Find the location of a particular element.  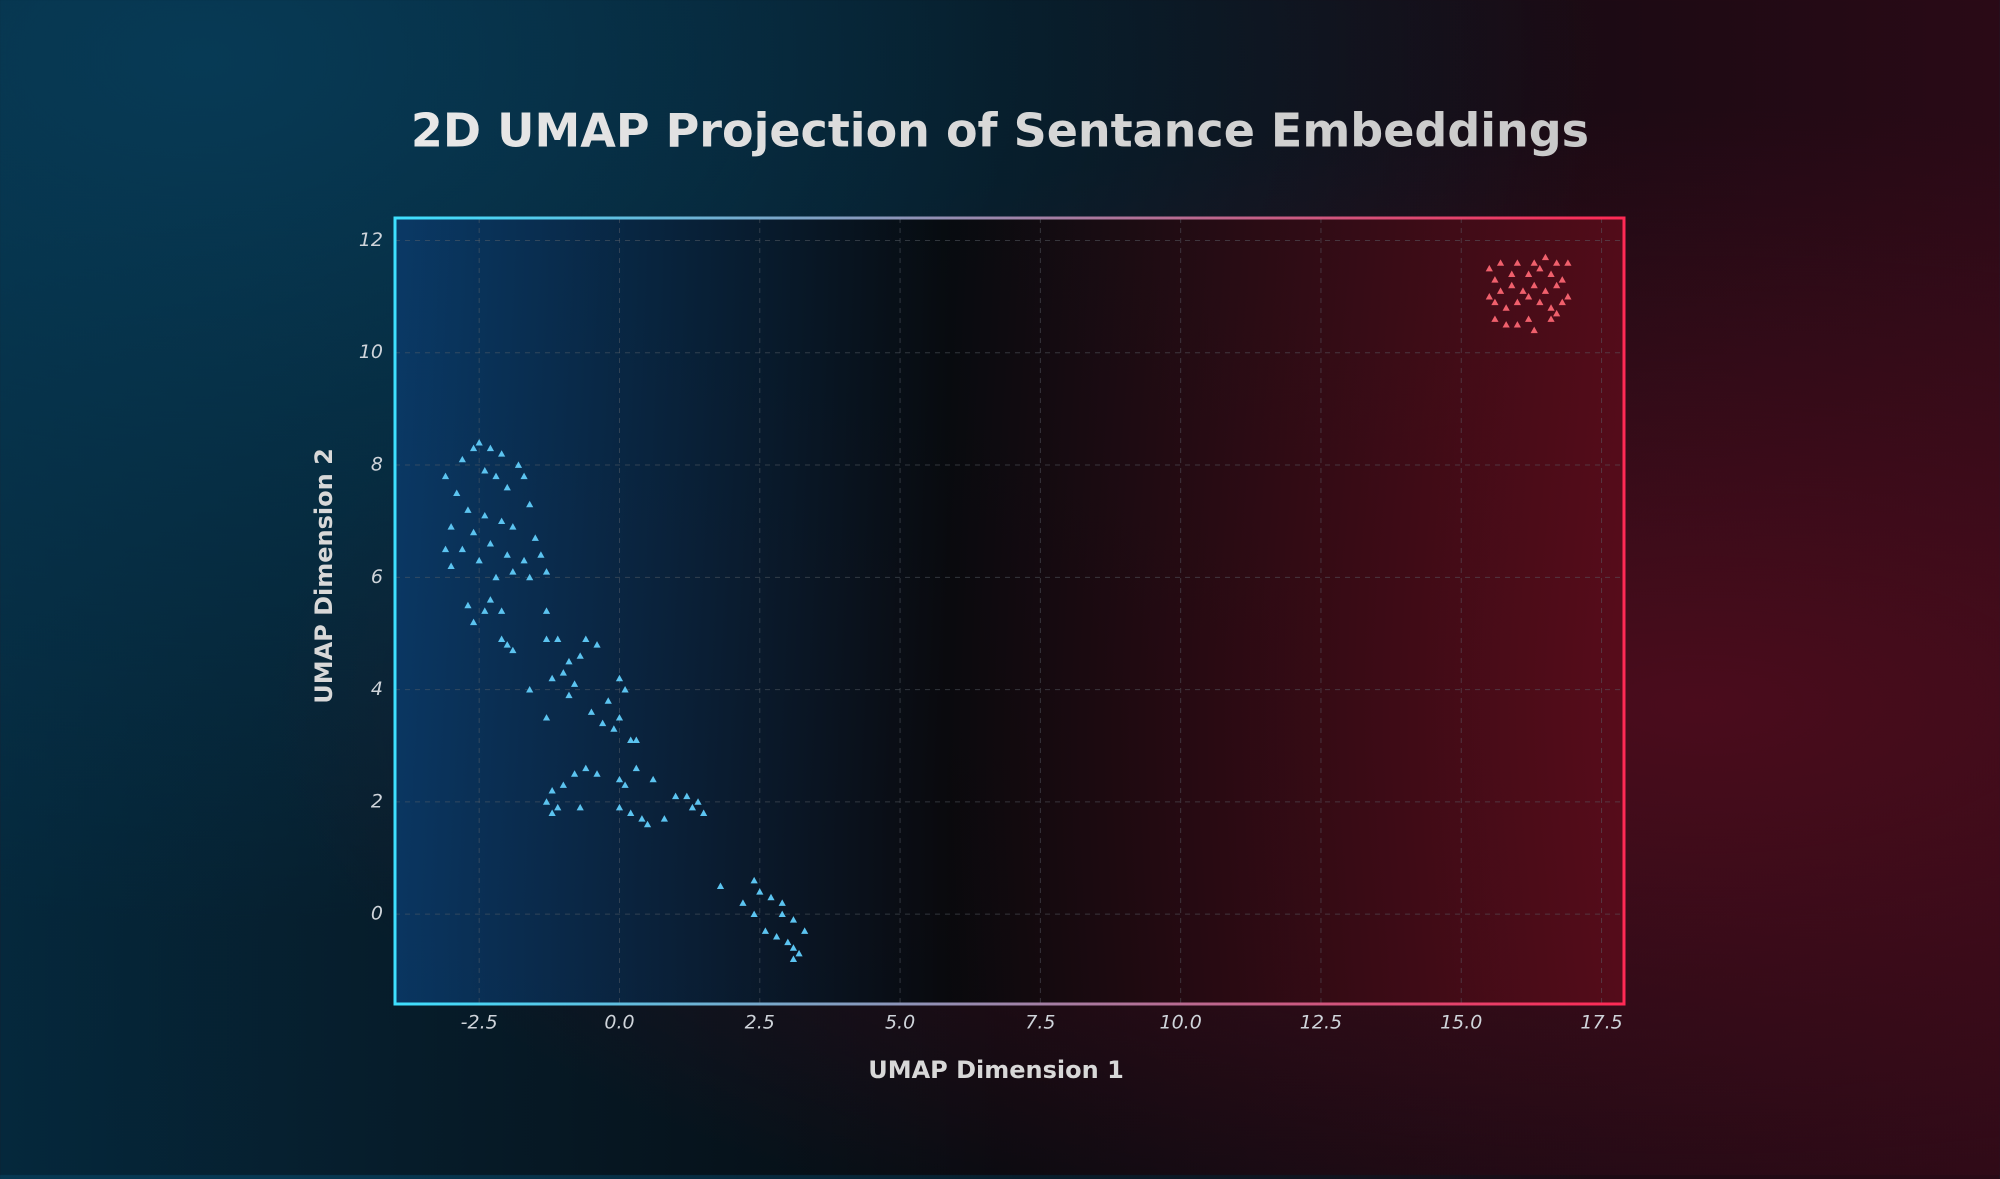

x-tick-label: 15.0 is located at coordinates (1461, 1023).